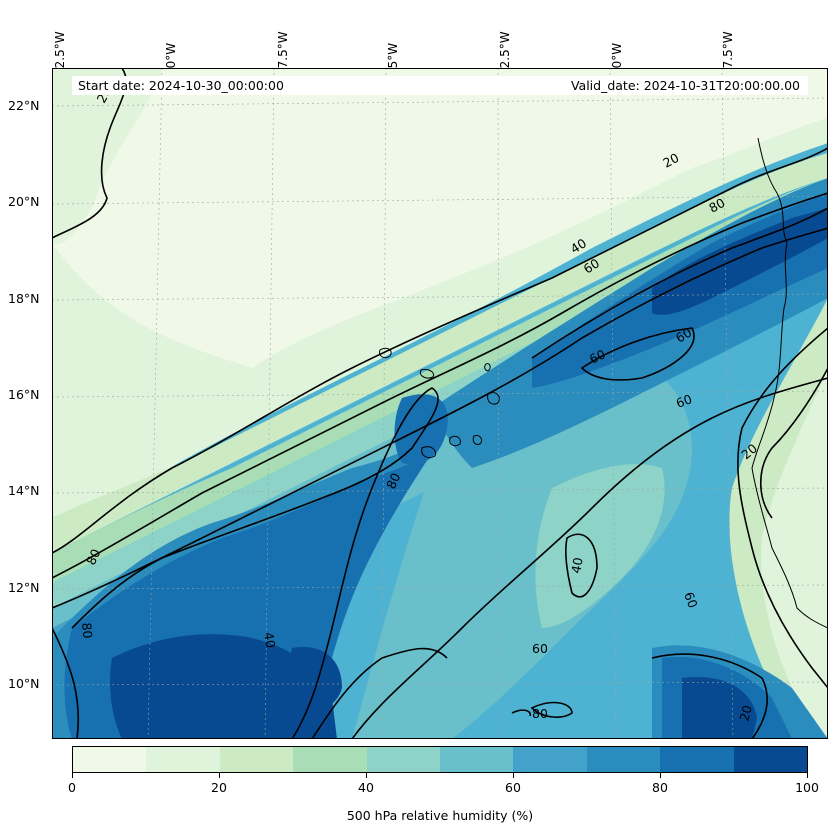 This screenshot has height=836, width=837. I want to click on contour-label-40-south: 40, so click(577, 565).